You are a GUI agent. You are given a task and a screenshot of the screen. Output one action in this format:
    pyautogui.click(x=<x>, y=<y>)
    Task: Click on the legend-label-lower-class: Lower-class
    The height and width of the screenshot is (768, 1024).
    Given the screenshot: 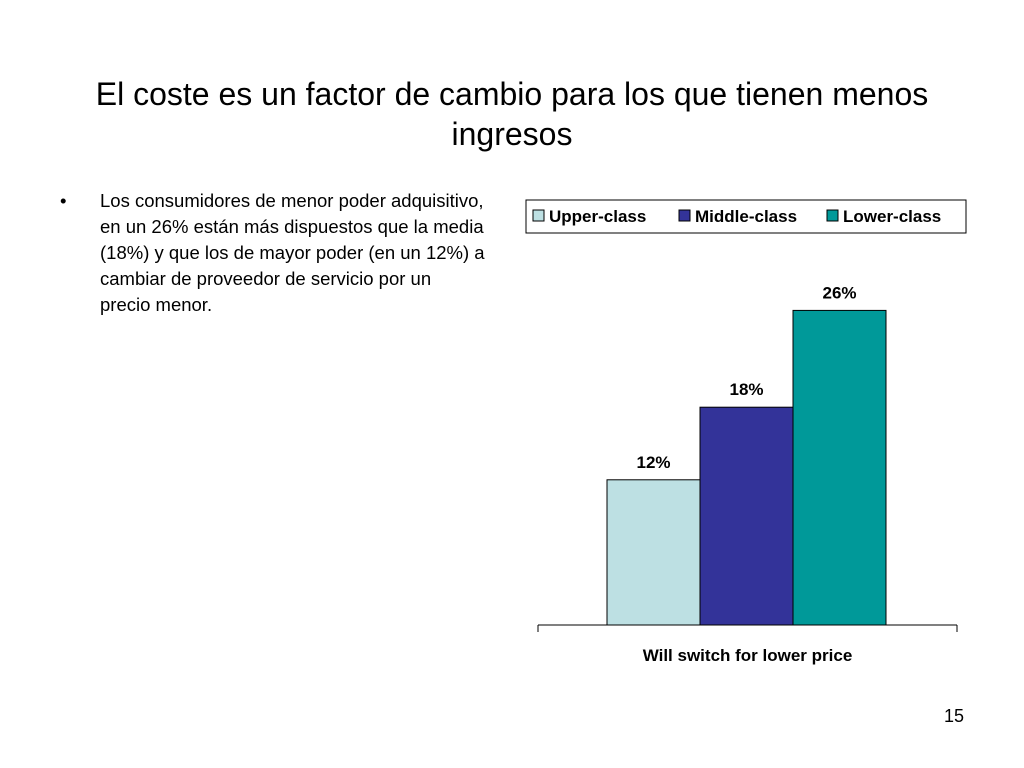 What is the action you would take?
    pyautogui.click(x=892, y=216)
    